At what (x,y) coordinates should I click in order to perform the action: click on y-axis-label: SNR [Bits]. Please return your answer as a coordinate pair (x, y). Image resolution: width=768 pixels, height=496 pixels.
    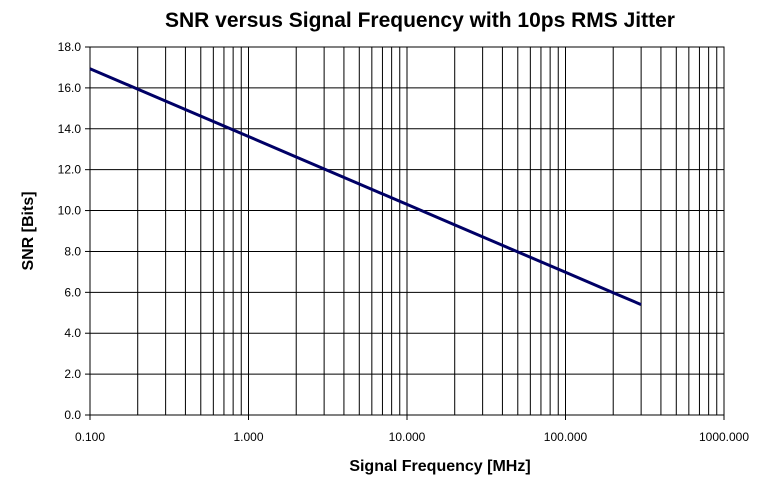
    Looking at the image, I should click on (28, 230).